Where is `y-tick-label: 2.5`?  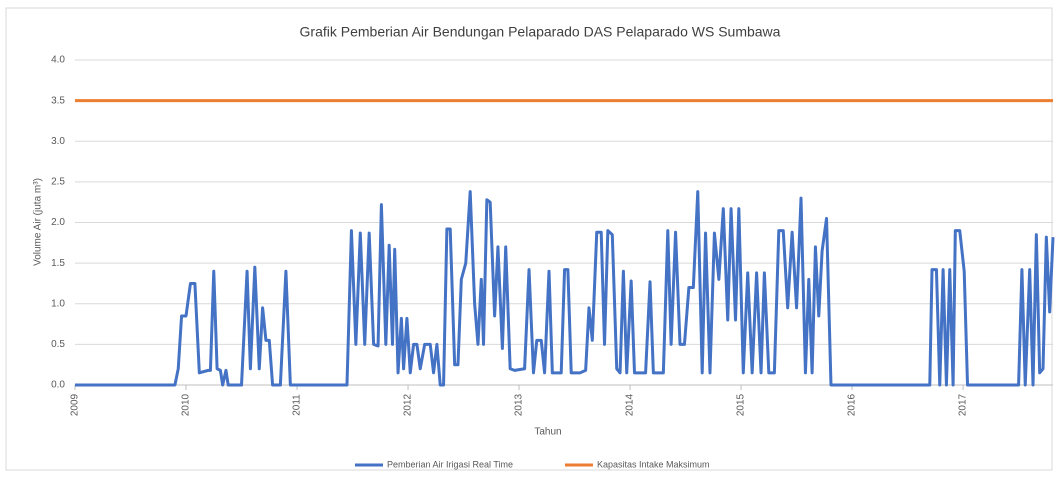
y-tick-label: 2.5 is located at coordinates (58, 182).